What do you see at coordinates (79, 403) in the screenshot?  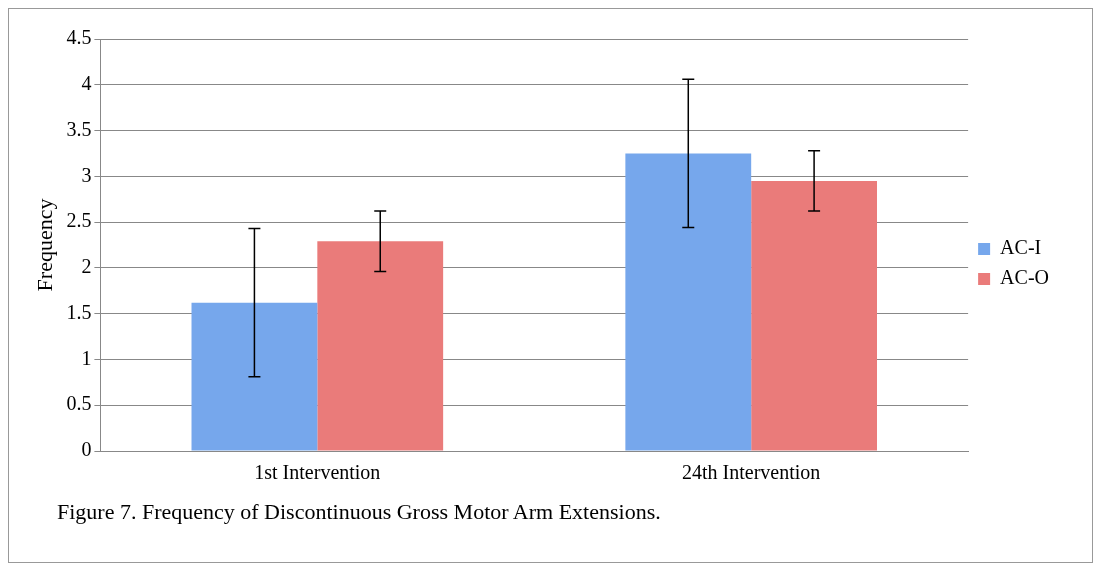 I see `y-tick-label: 0.5` at bounding box center [79, 403].